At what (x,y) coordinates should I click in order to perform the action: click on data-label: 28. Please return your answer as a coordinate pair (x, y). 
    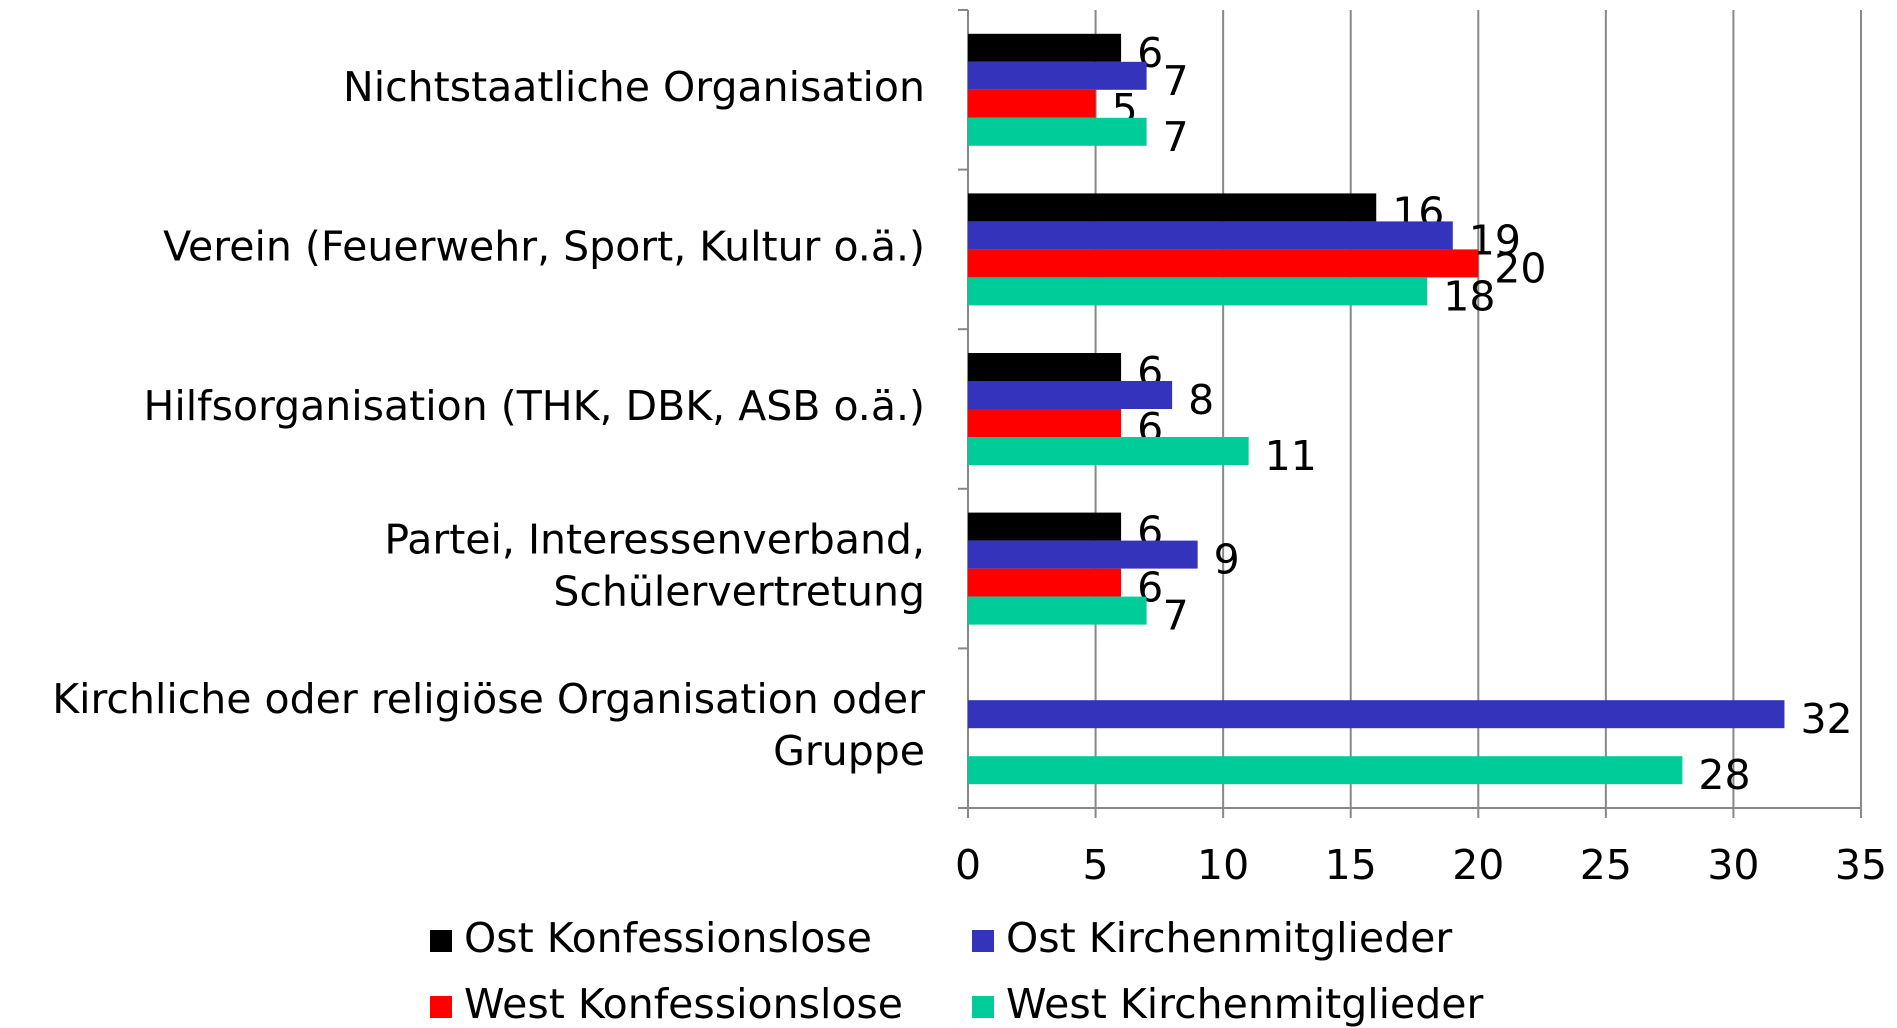
    Looking at the image, I should click on (1724, 775).